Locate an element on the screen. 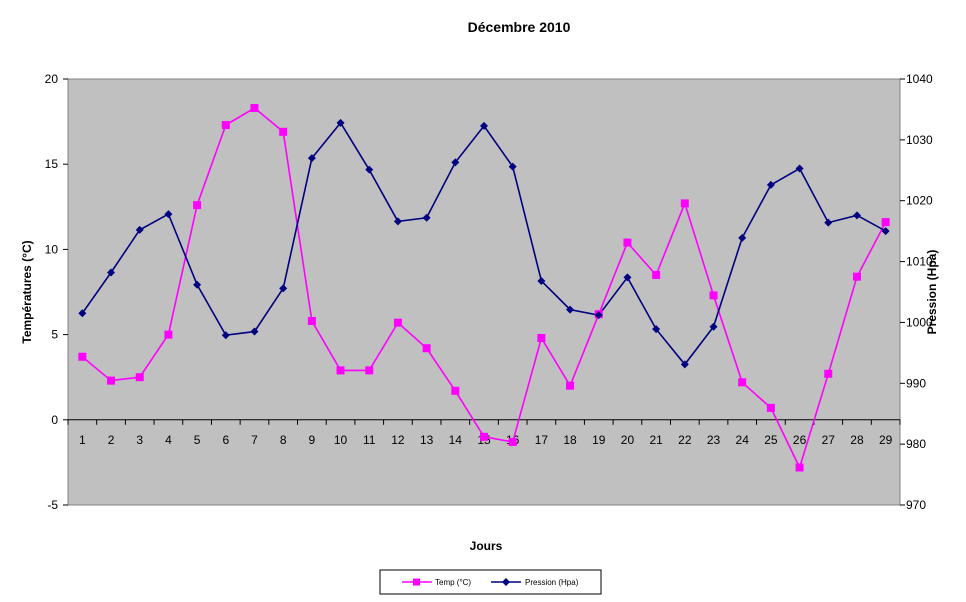 The image size is (966, 602). x-tick-label: 5 is located at coordinates (197, 440).